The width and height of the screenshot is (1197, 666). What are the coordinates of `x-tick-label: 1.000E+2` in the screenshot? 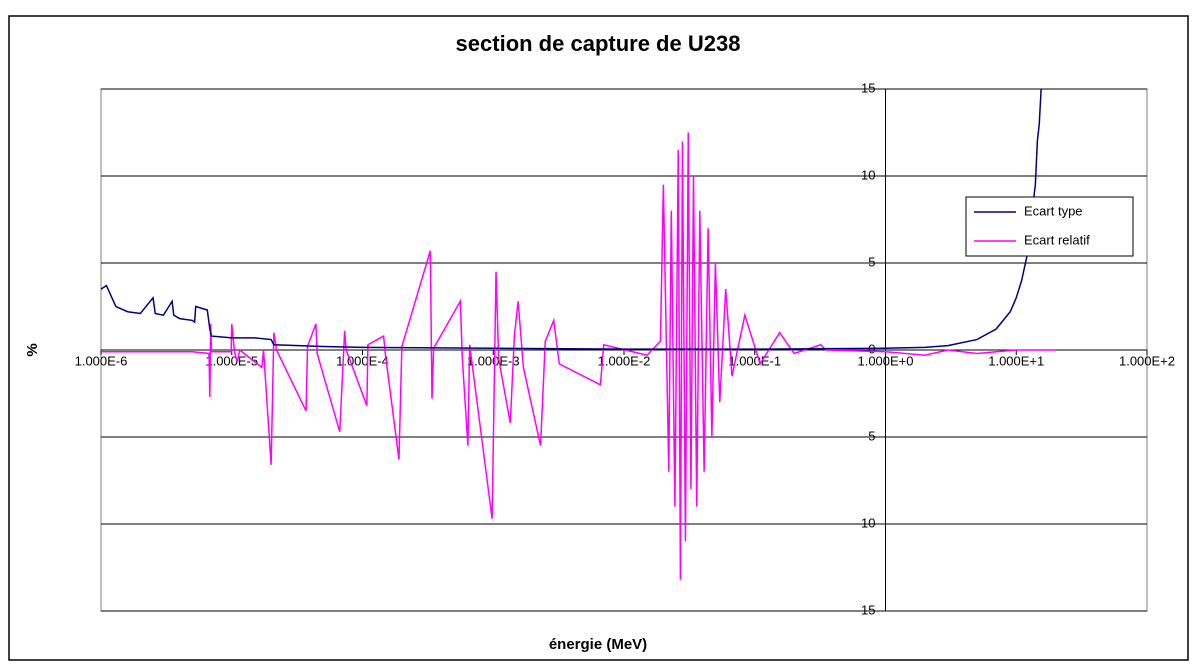 It's located at (1147, 360).